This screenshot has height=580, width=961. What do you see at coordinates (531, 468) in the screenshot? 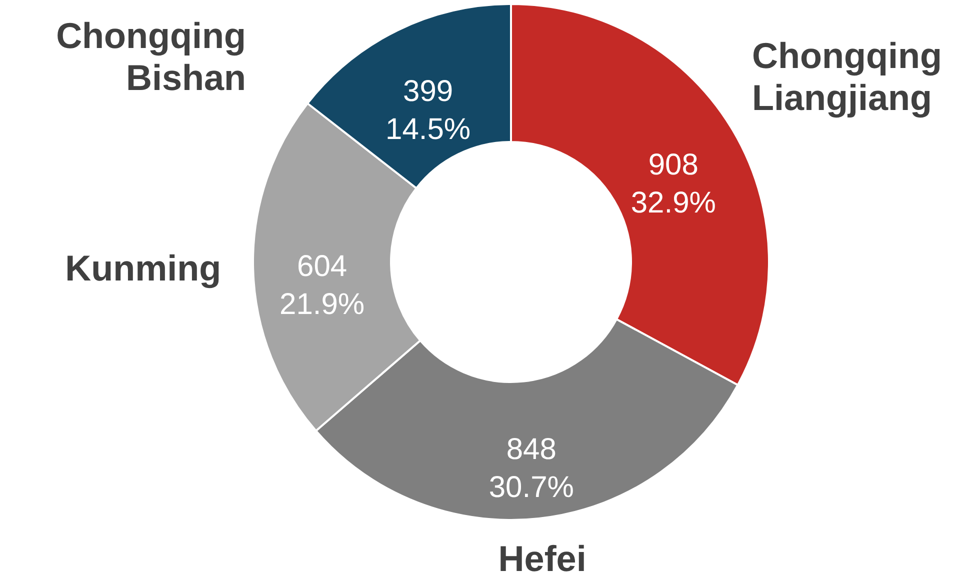
I see `data-label: 848 30.7%` at bounding box center [531, 468].